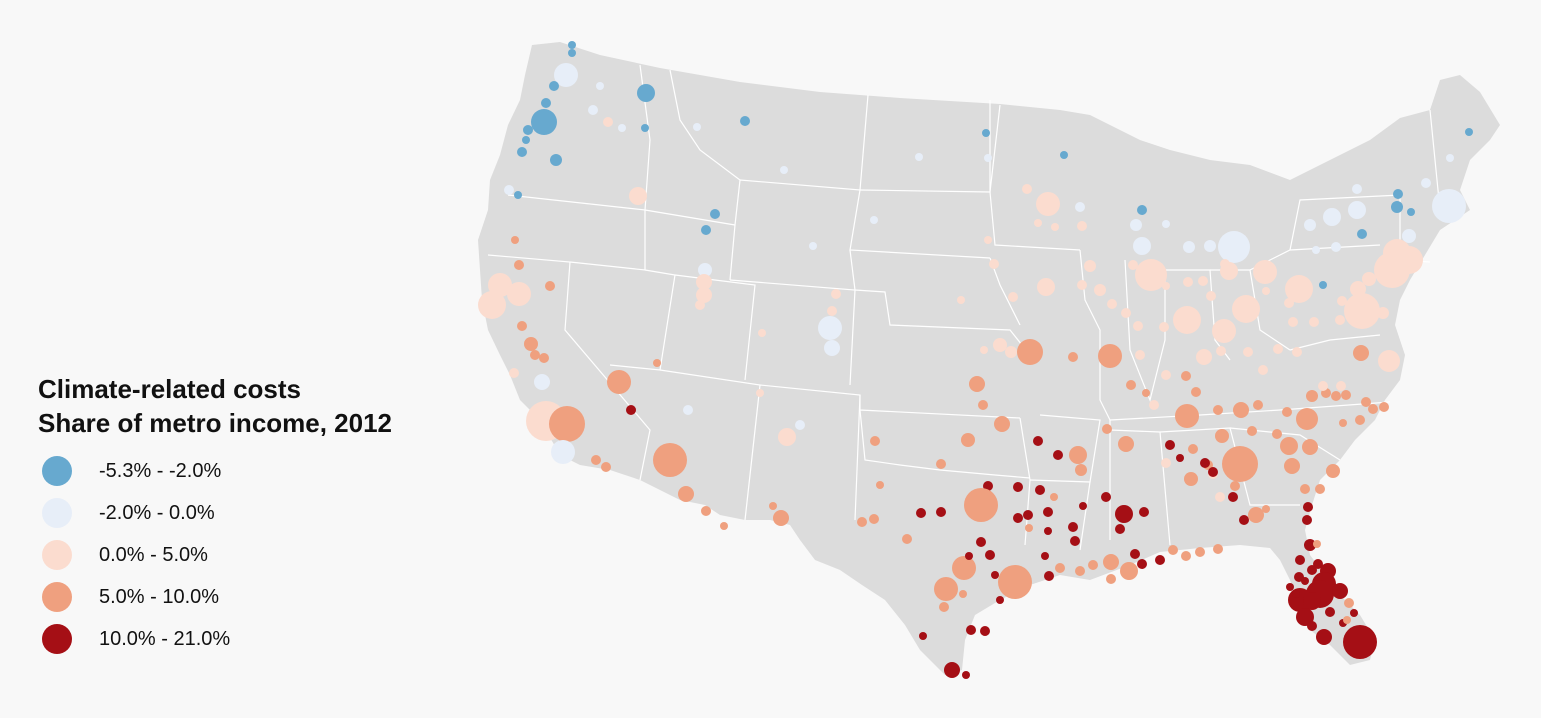 The image size is (1541, 718). What do you see at coordinates (258, 555) in the screenshot?
I see `legend-item: 0.0% - 5.0%` at bounding box center [258, 555].